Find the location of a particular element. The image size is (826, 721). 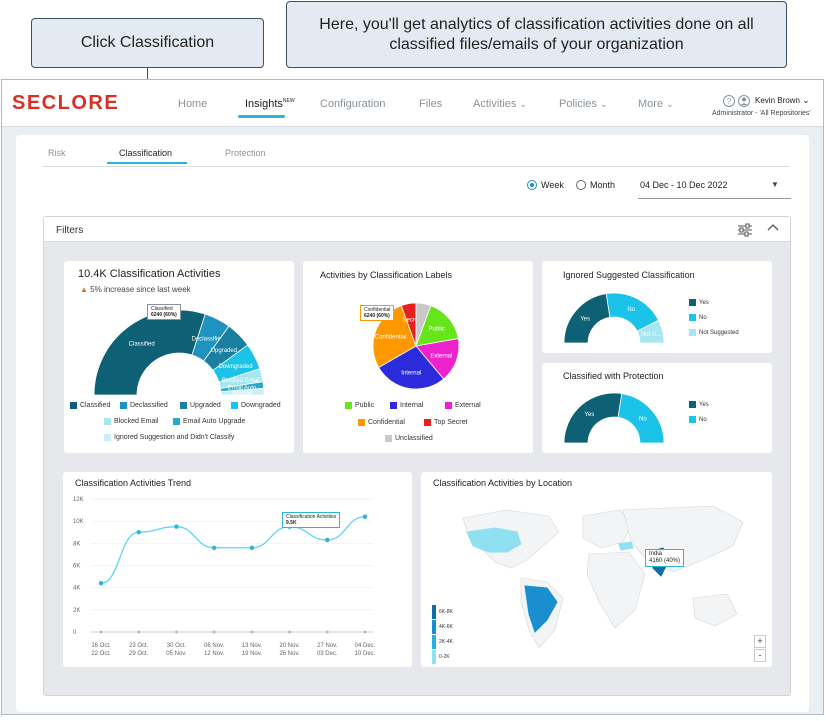

legend-item: Email Auto Upgrade is located at coordinates (209, 421).